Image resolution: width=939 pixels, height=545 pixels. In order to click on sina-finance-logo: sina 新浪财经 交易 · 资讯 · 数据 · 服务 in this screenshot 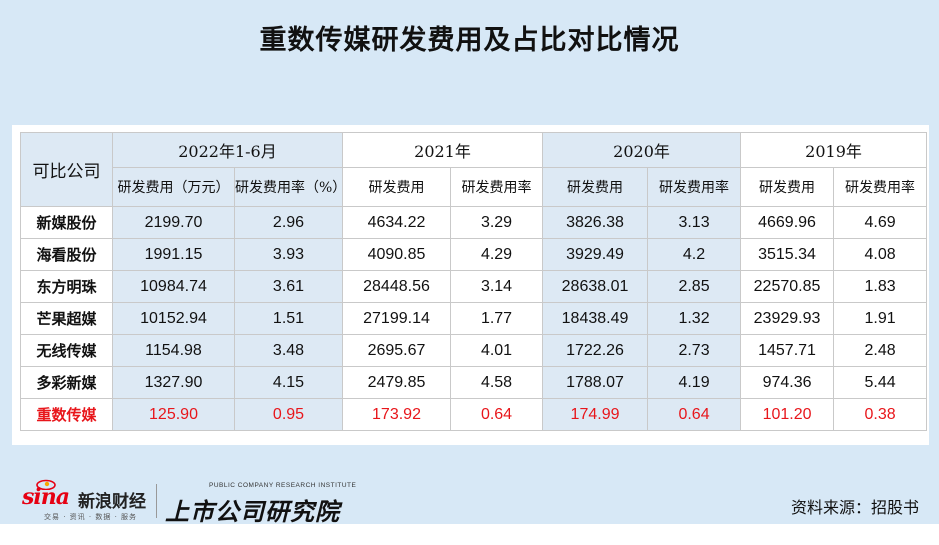, I will do `click(97, 500)`.